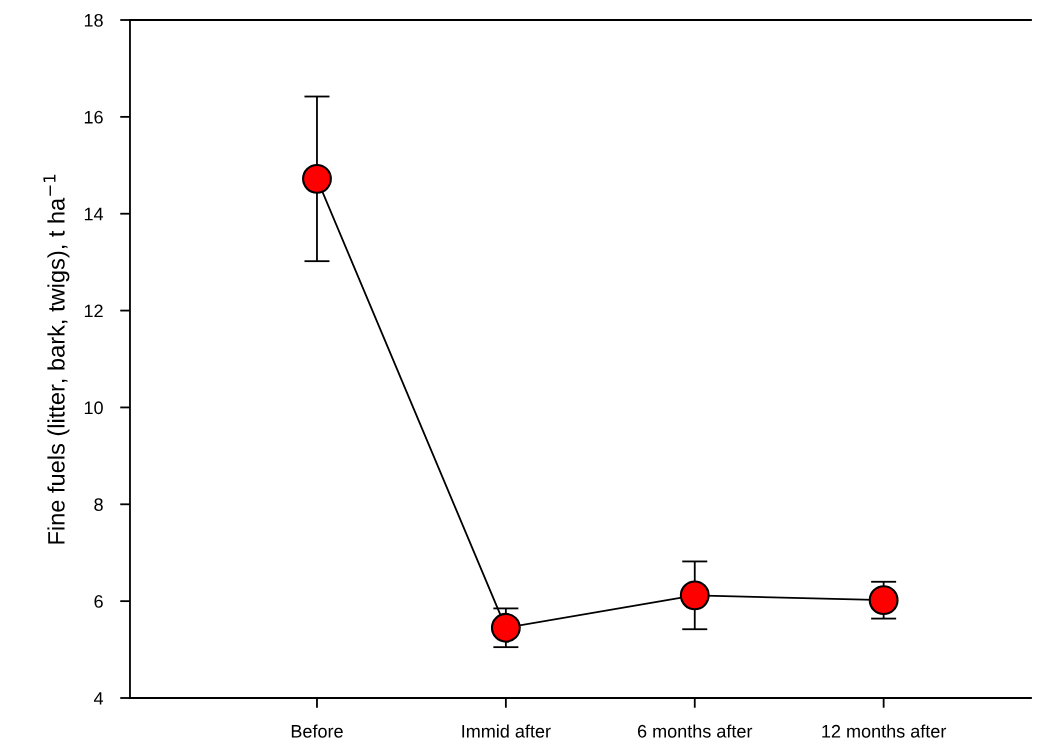 The height and width of the screenshot is (752, 1061). I want to click on y-tick-label: 4, so click(98, 698).